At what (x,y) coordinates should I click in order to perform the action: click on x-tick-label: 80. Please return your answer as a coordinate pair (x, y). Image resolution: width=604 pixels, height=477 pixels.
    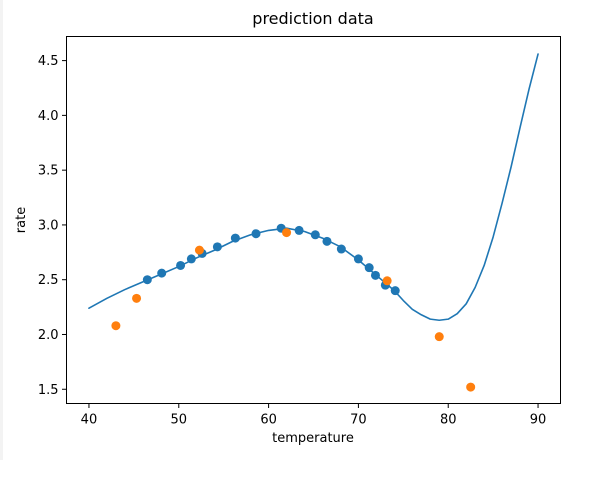
    Looking at the image, I should click on (448, 420).